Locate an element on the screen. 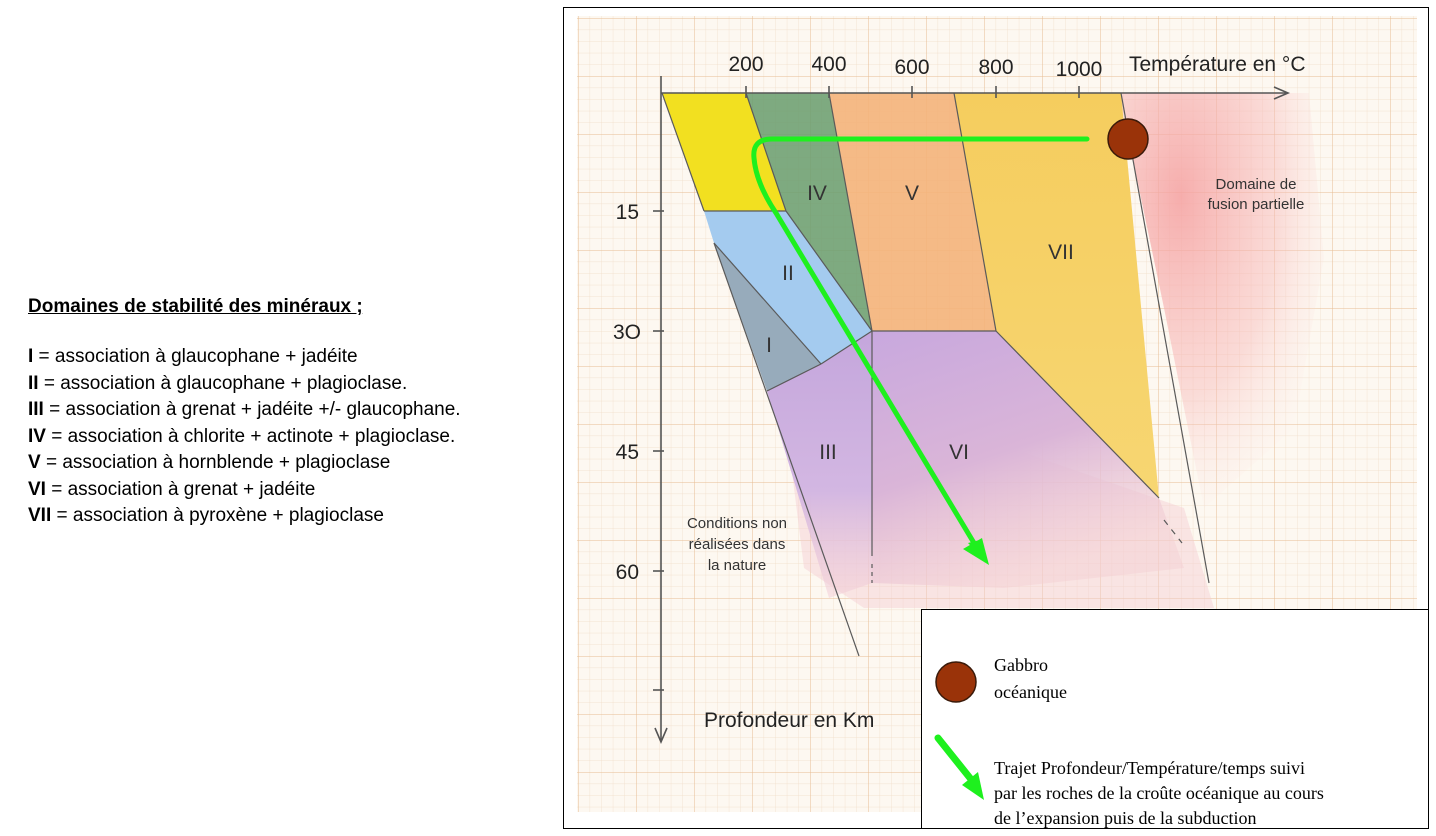 This screenshot has width=1436, height=836. domain-label-iv: IV is located at coordinates (817, 193).